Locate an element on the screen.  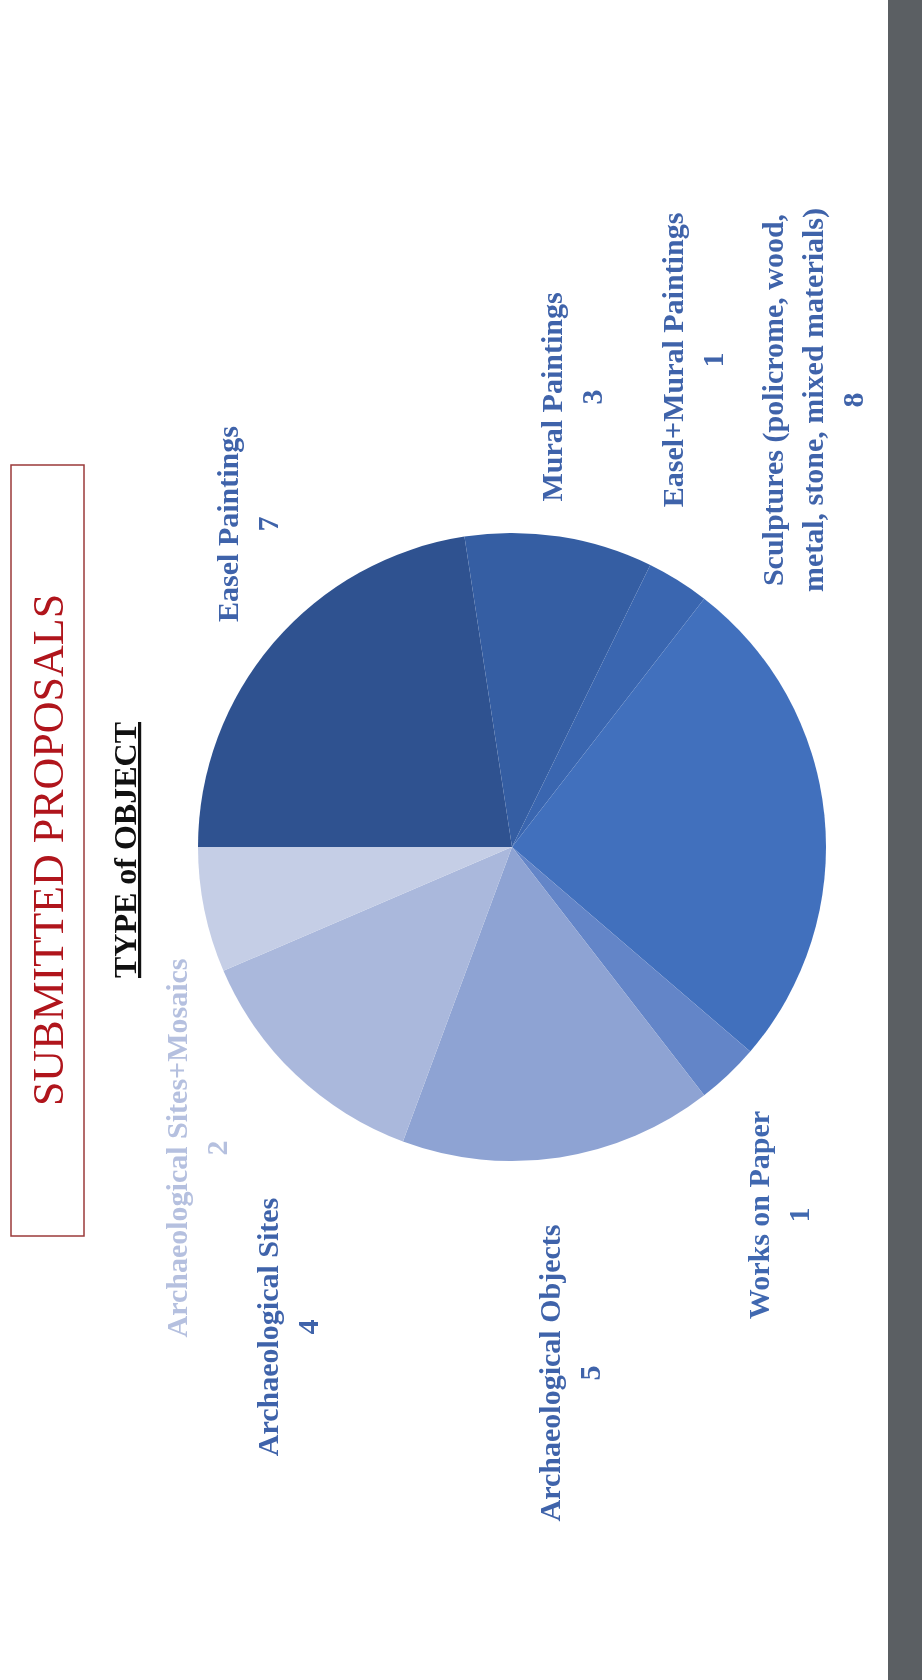
data-label: 4 is located at coordinates (307, 1327).